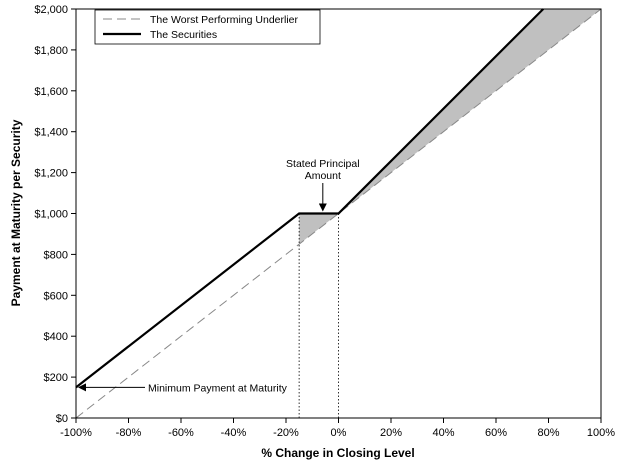 This screenshot has width=620, height=463. What do you see at coordinates (601, 433) in the screenshot?
I see `x-tick-label: 100%` at bounding box center [601, 433].